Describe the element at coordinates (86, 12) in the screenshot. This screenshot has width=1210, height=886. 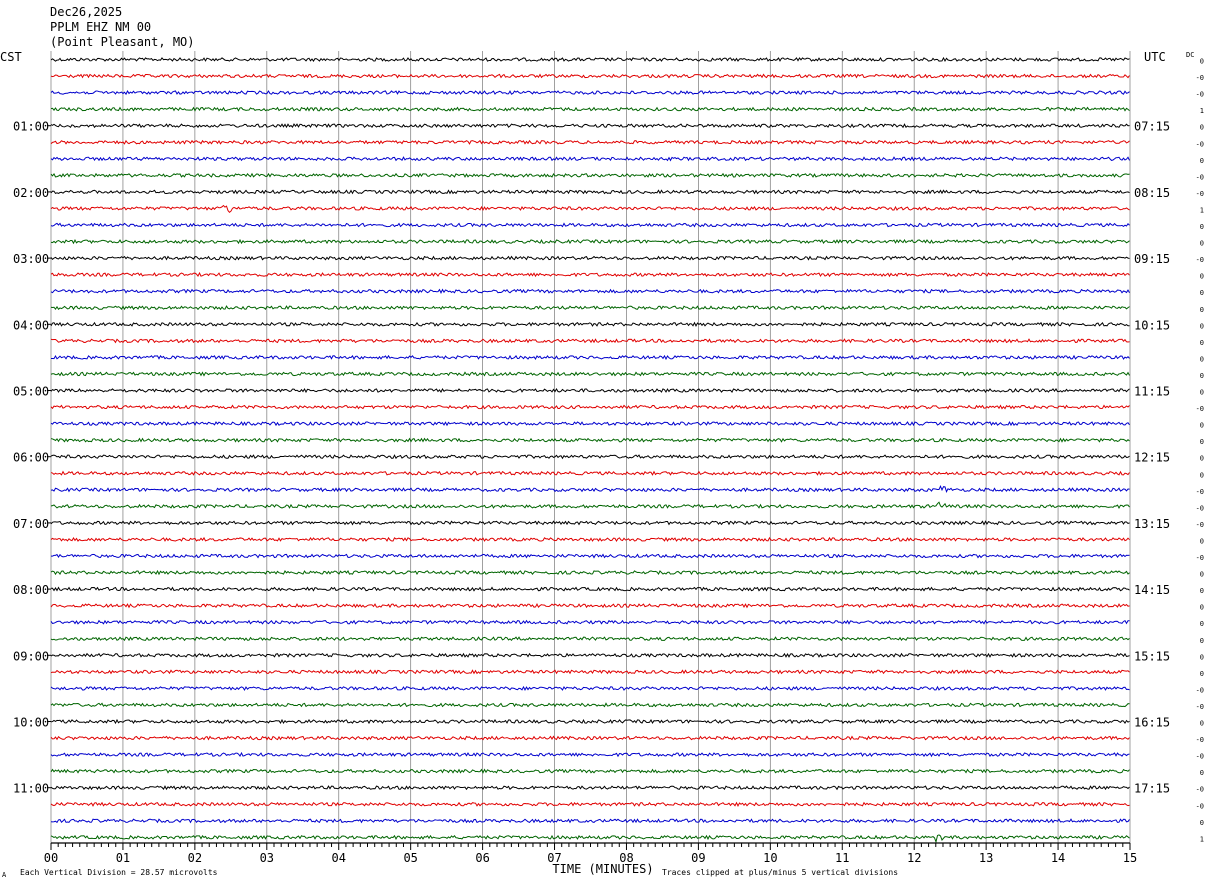
I see `header-date: Dec26,2025` at that location.